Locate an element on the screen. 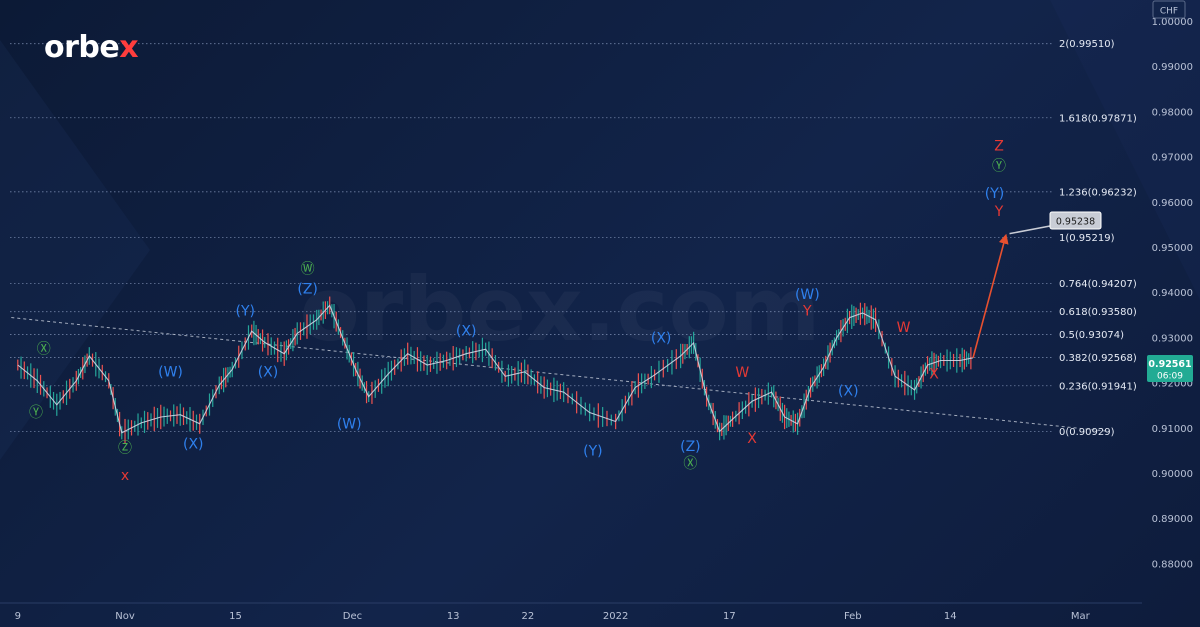  wave-label: x is located at coordinates (125, 476).